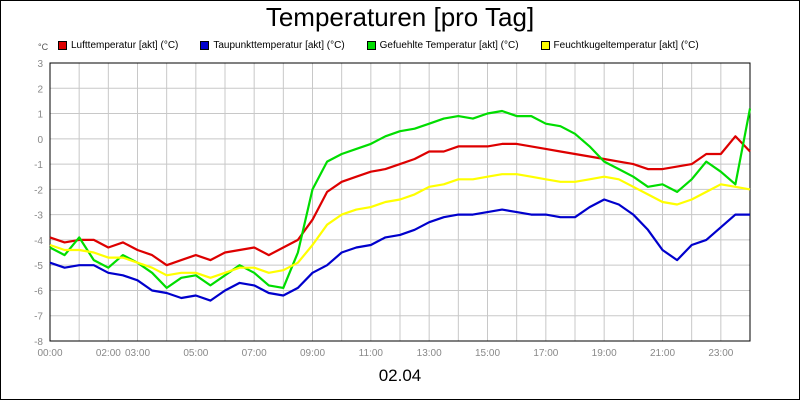  Describe the element at coordinates (40, 115) in the screenshot. I see `y-tick-label: 1` at that location.